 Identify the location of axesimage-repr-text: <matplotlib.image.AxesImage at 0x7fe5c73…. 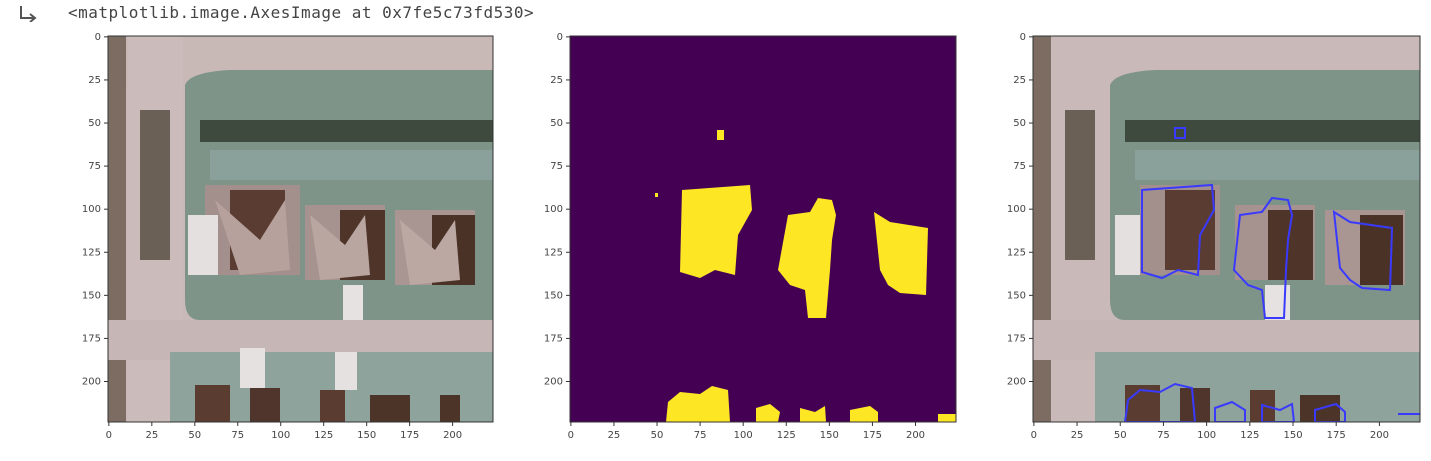
(301, 12).